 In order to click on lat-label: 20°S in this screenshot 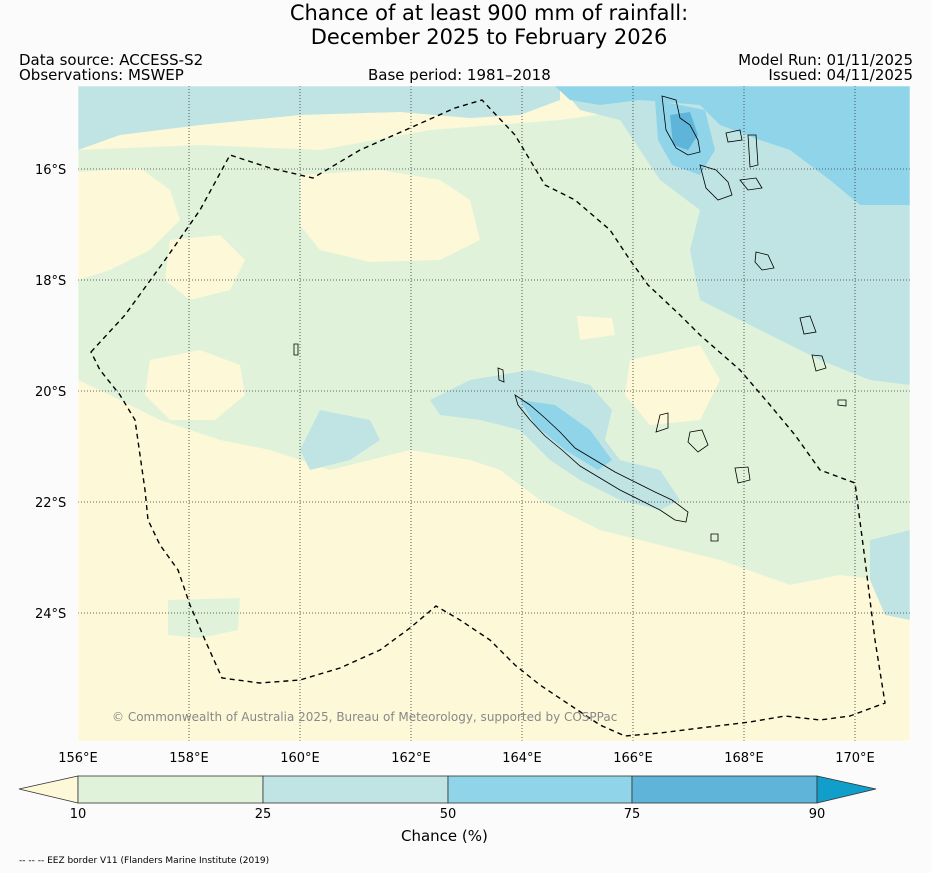, I will do `click(50, 392)`.